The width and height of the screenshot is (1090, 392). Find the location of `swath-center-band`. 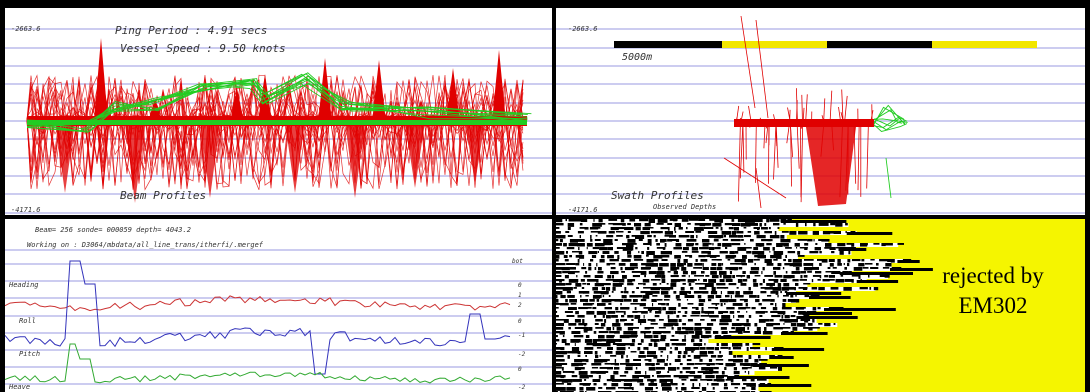

swath-center-band is located at coordinates (804, 123).